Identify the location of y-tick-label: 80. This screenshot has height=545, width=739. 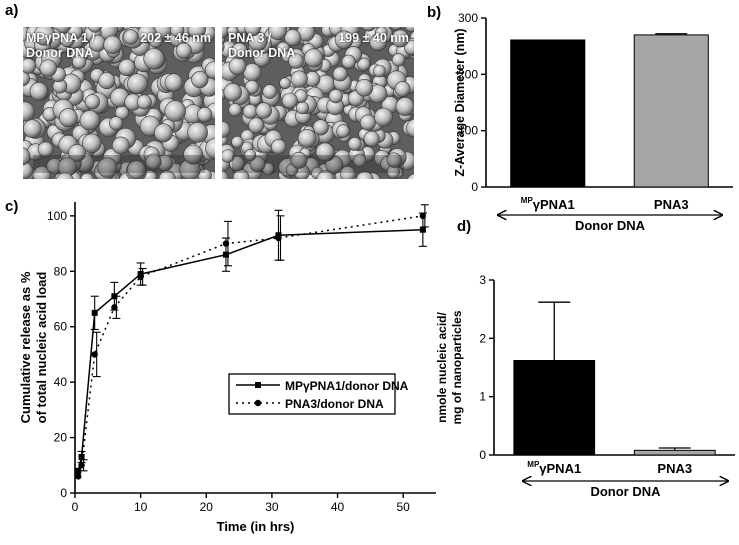
(61, 271).